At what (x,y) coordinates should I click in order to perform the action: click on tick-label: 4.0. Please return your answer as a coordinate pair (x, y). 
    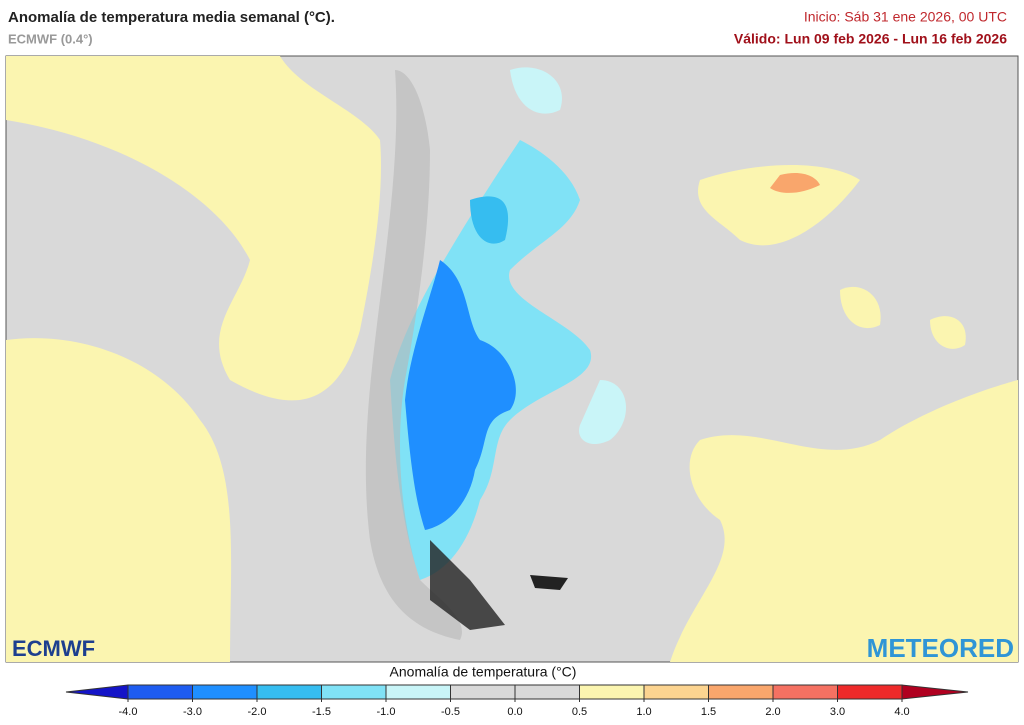
    Looking at the image, I should click on (901, 712).